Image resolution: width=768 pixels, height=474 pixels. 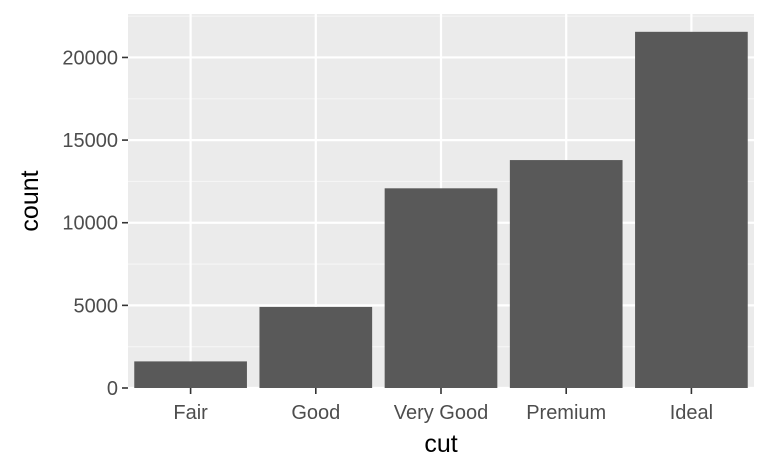 What do you see at coordinates (30, 200) in the screenshot?
I see `y-axis-title: count` at bounding box center [30, 200].